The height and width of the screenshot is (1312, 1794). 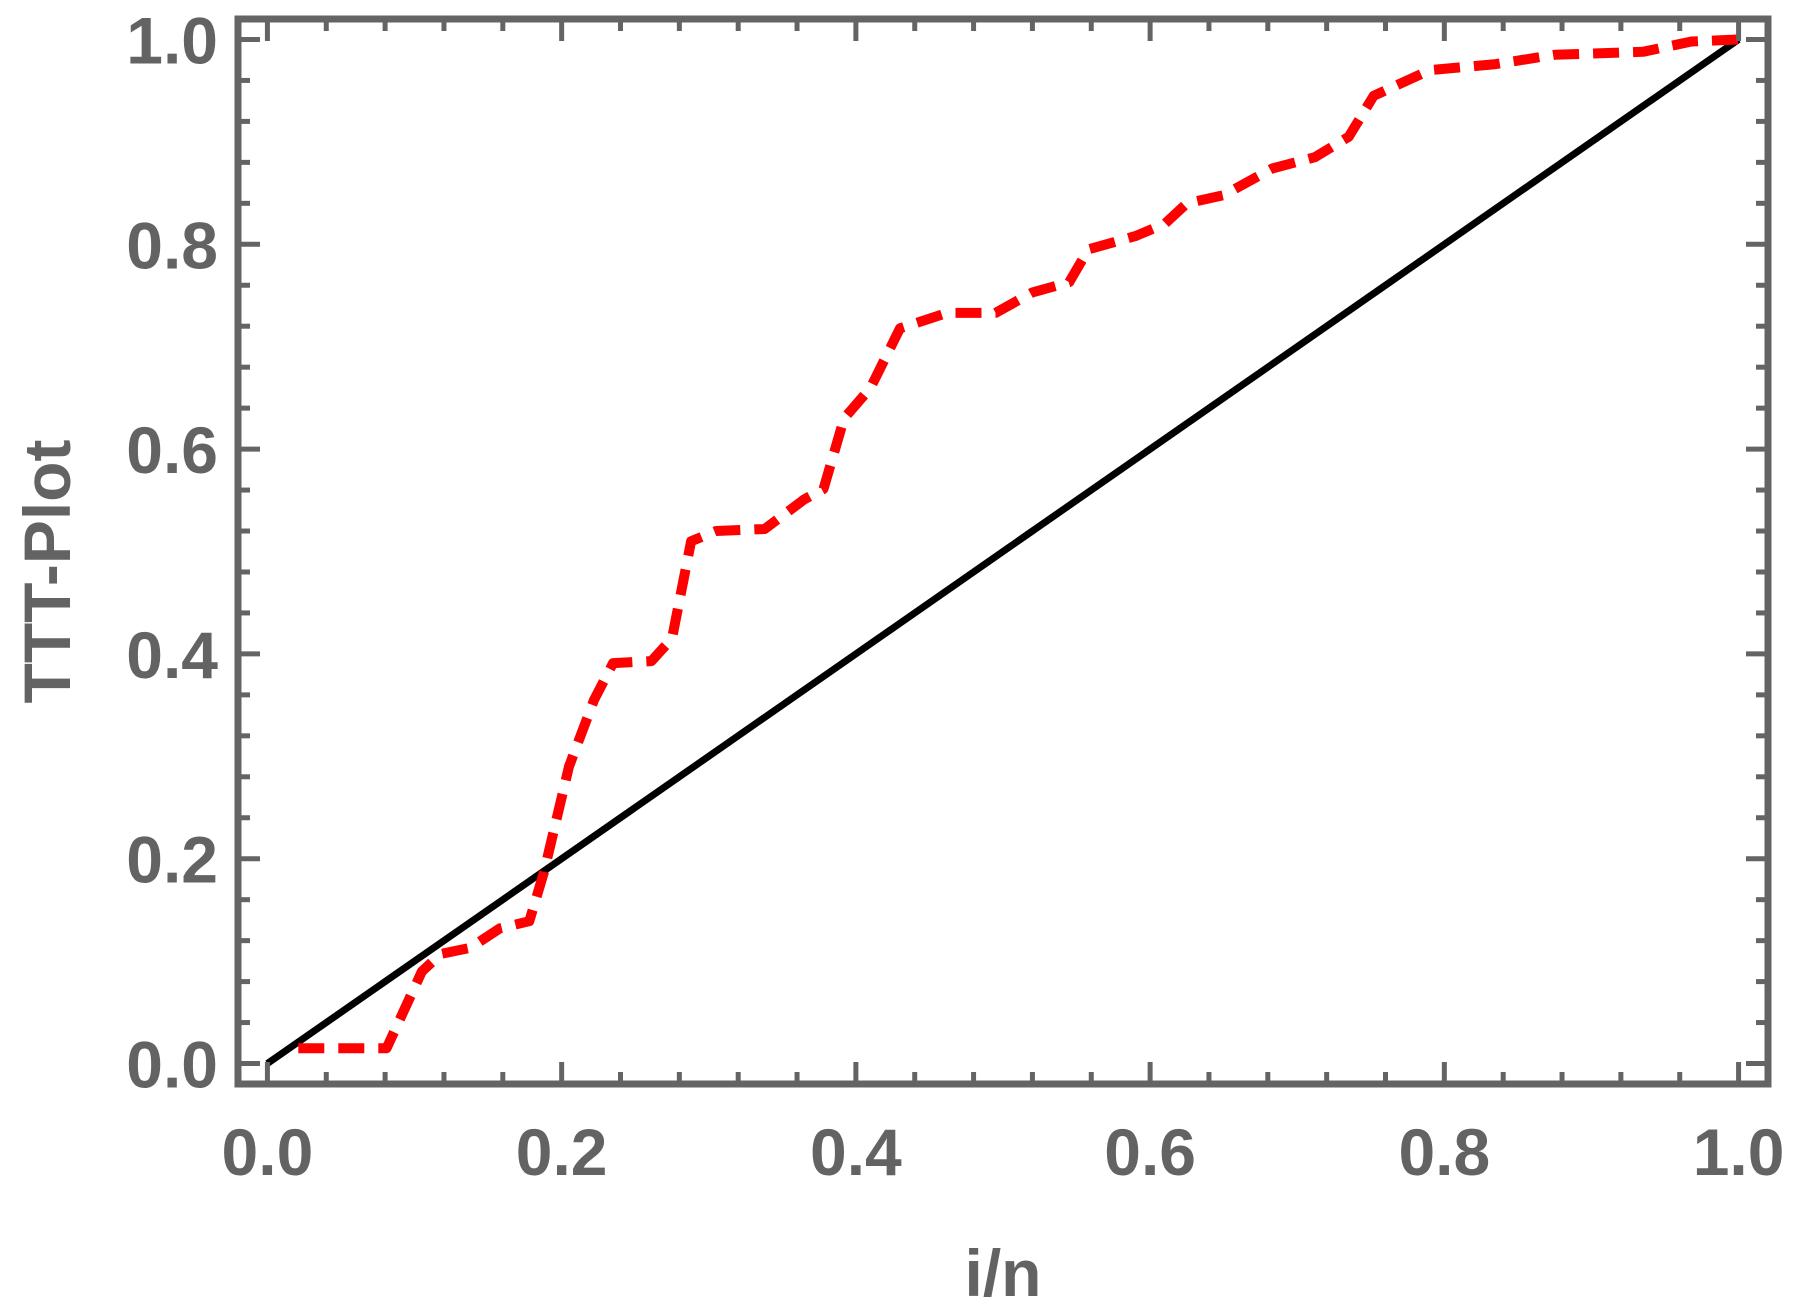 What do you see at coordinates (856, 1152) in the screenshot?
I see `x-tick-label: 0.4` at bounding box center [856, 1152].